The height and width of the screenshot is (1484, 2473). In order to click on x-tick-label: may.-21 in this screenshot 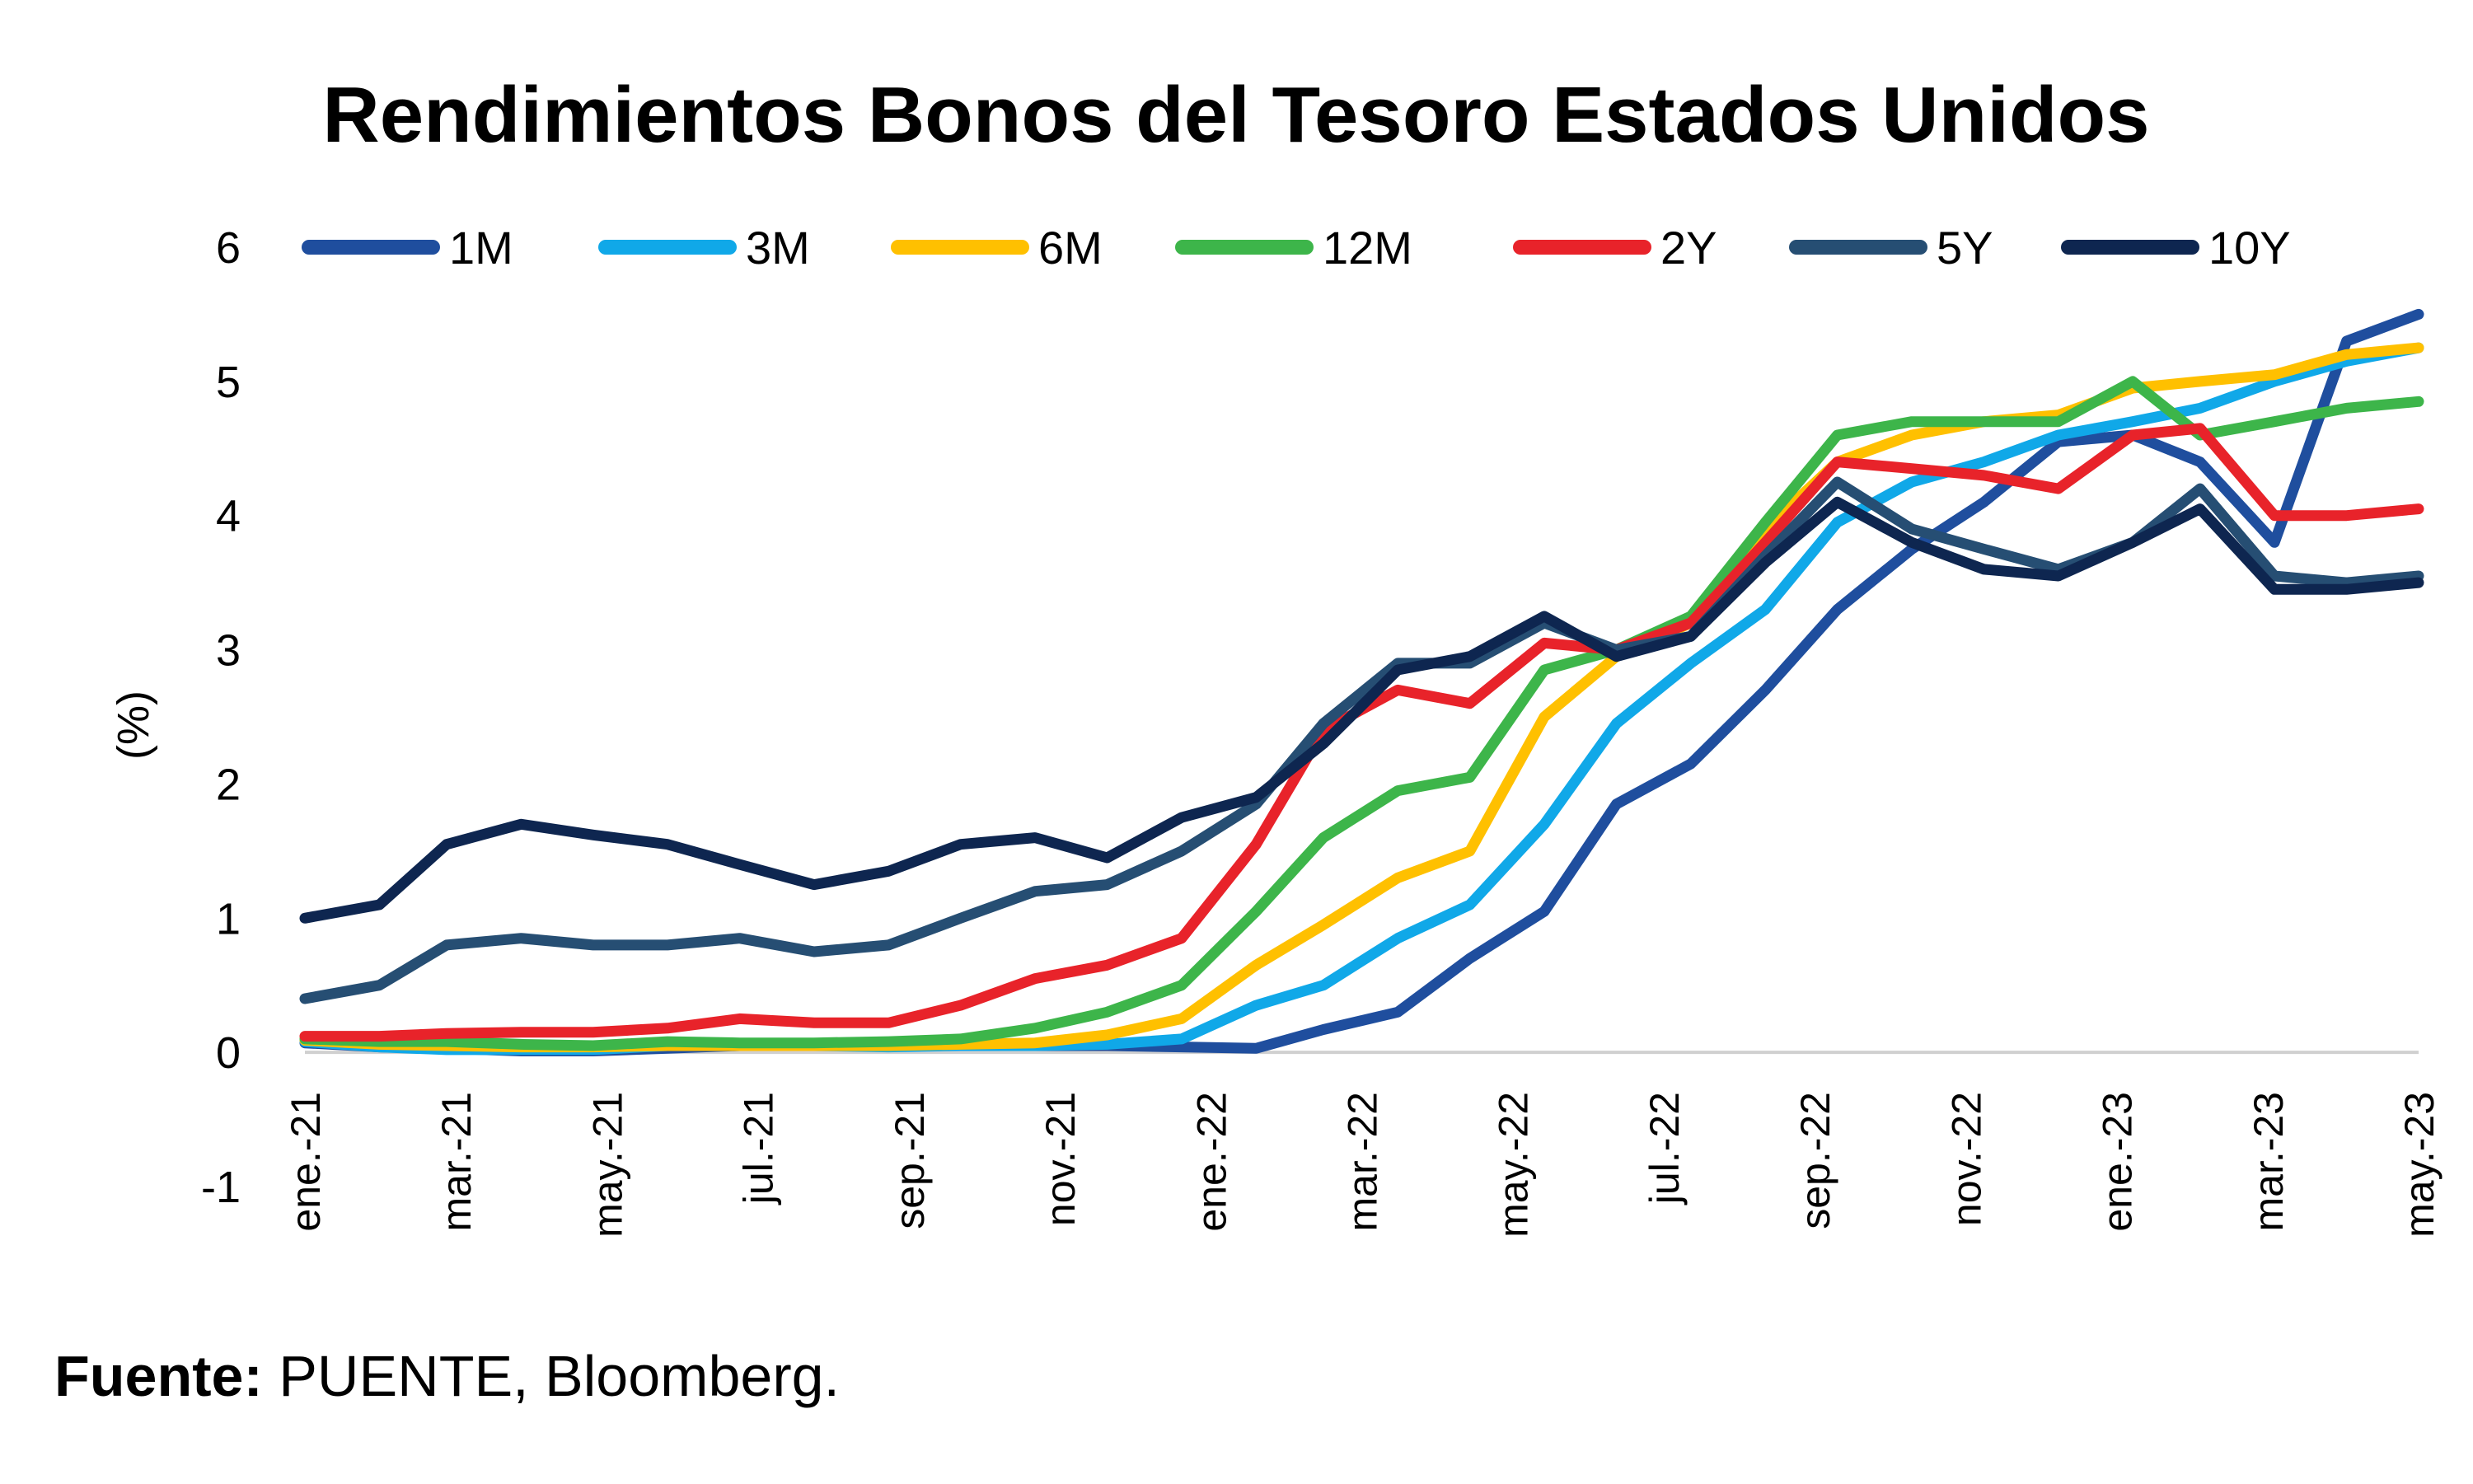, I will do `click(607, 1165)`.